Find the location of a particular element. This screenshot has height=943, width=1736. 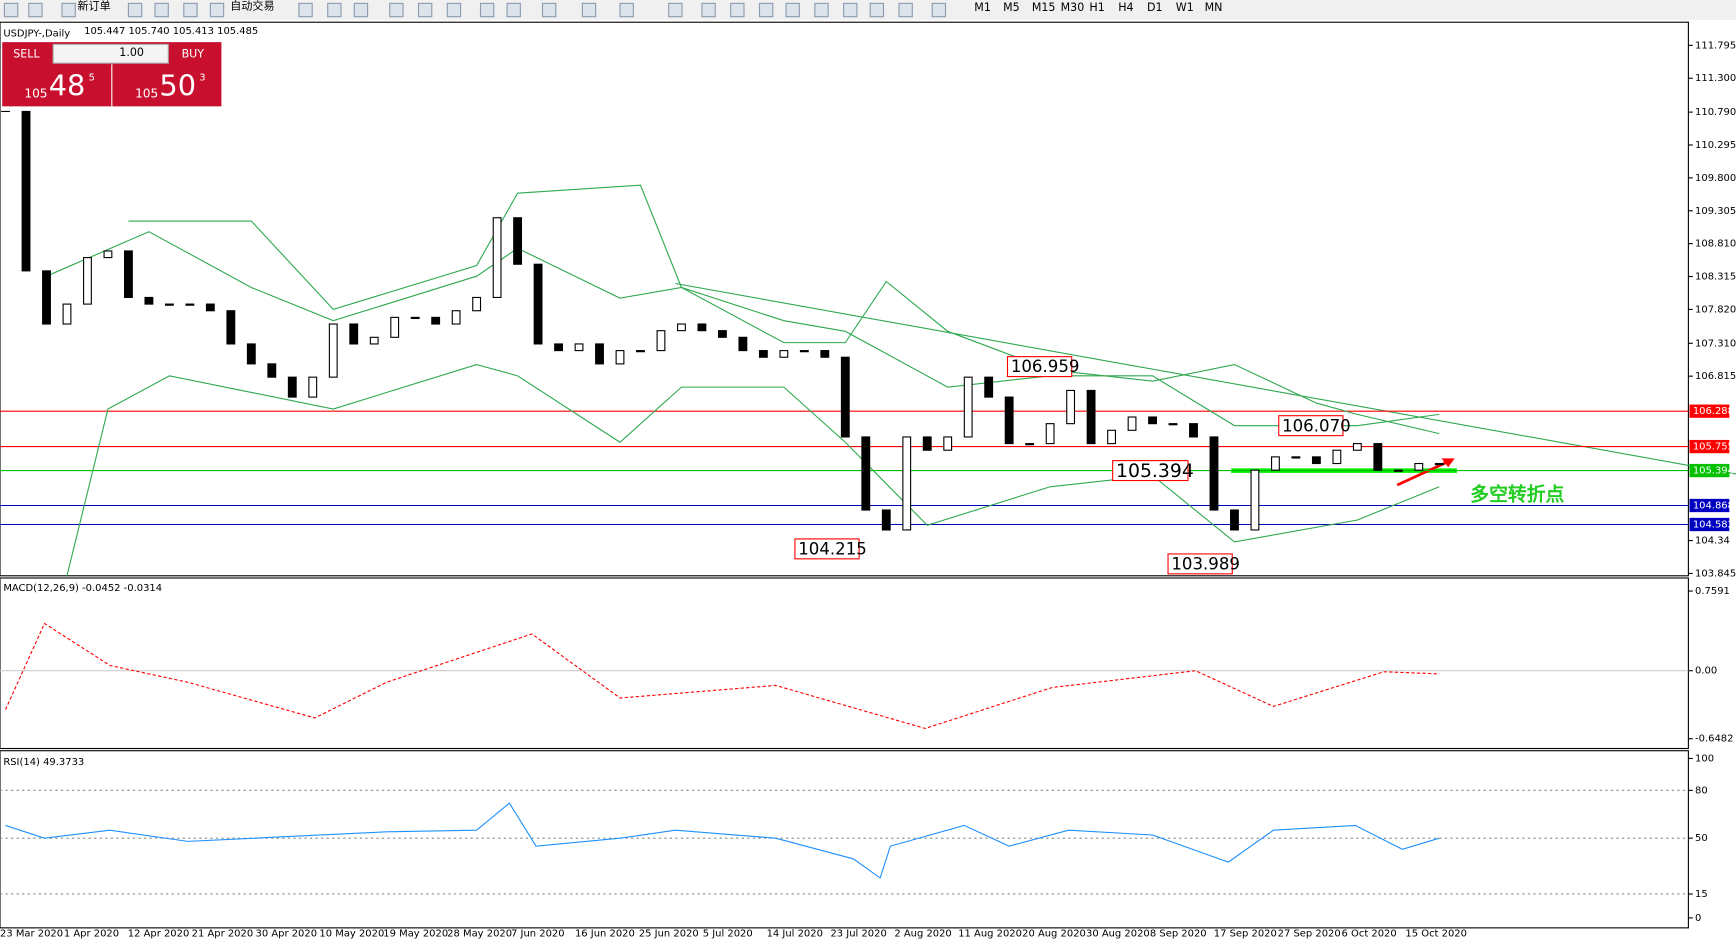

trend-line is located at coordinates (1205, 378).